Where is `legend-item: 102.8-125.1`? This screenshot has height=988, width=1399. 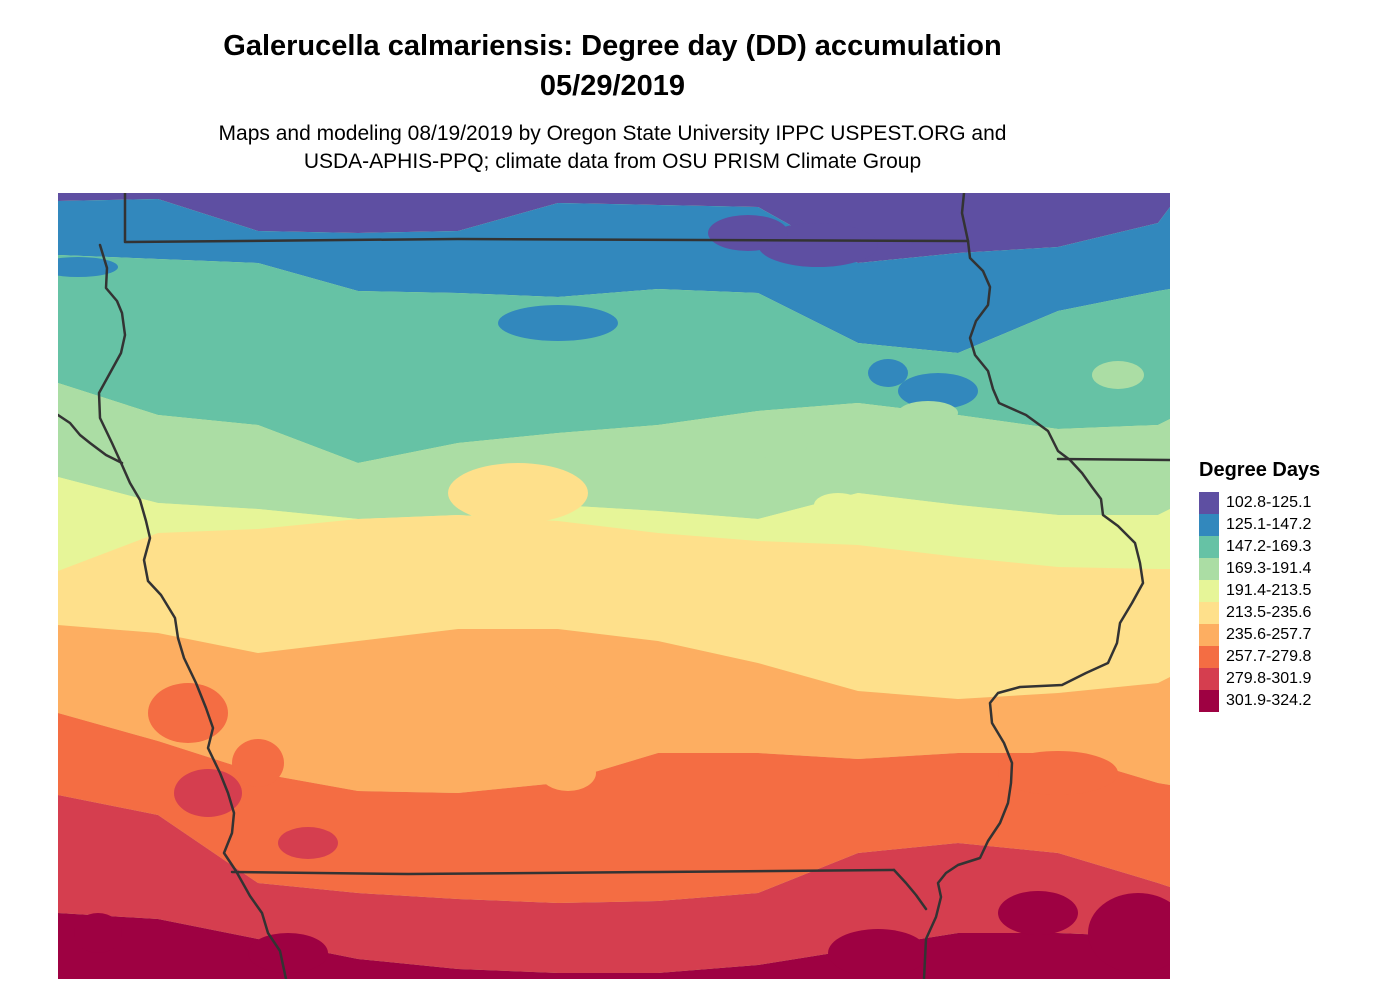 legend-item: 102.8-125.1 is located at coordinates (1294, 503).